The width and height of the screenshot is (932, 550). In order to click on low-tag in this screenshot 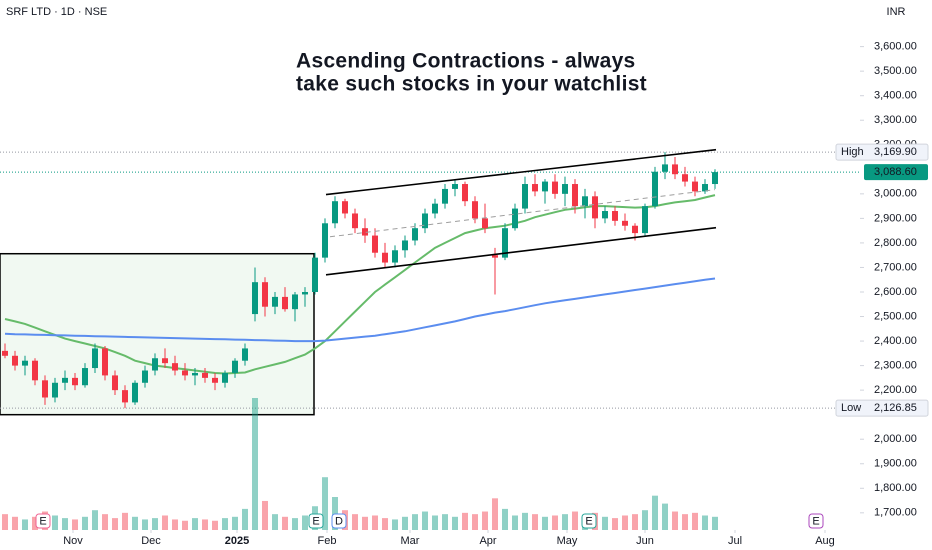, I will do `click(882, 408)`.